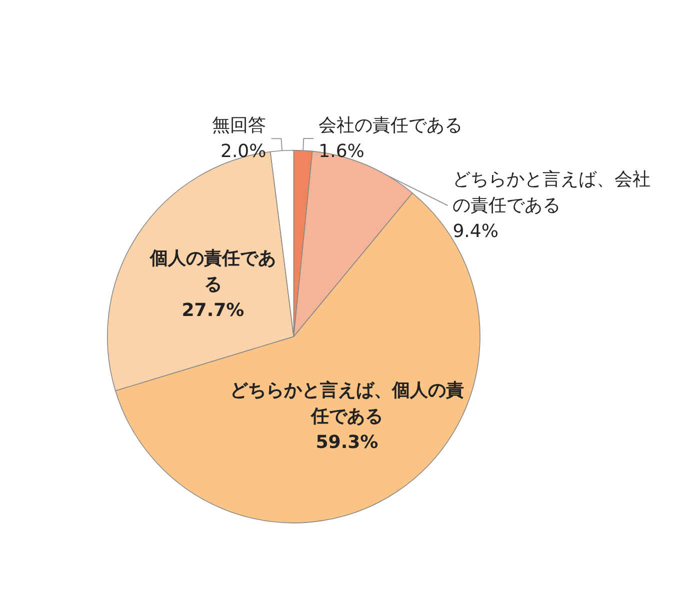 The width and height of the screenshot is (683, 601). What do you see at coordinates (475, 231) in the screenshot?
I see `data-label: 9.4%` at bounding box center [475, 231].